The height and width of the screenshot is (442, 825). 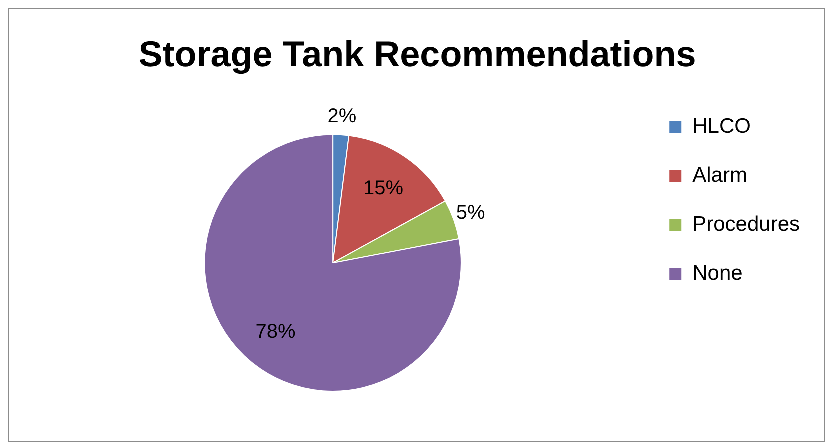 What do you see at coordinates (384, 188) in the screenshot?
I see `data-label: 15%` at bounding box center [384, 188].